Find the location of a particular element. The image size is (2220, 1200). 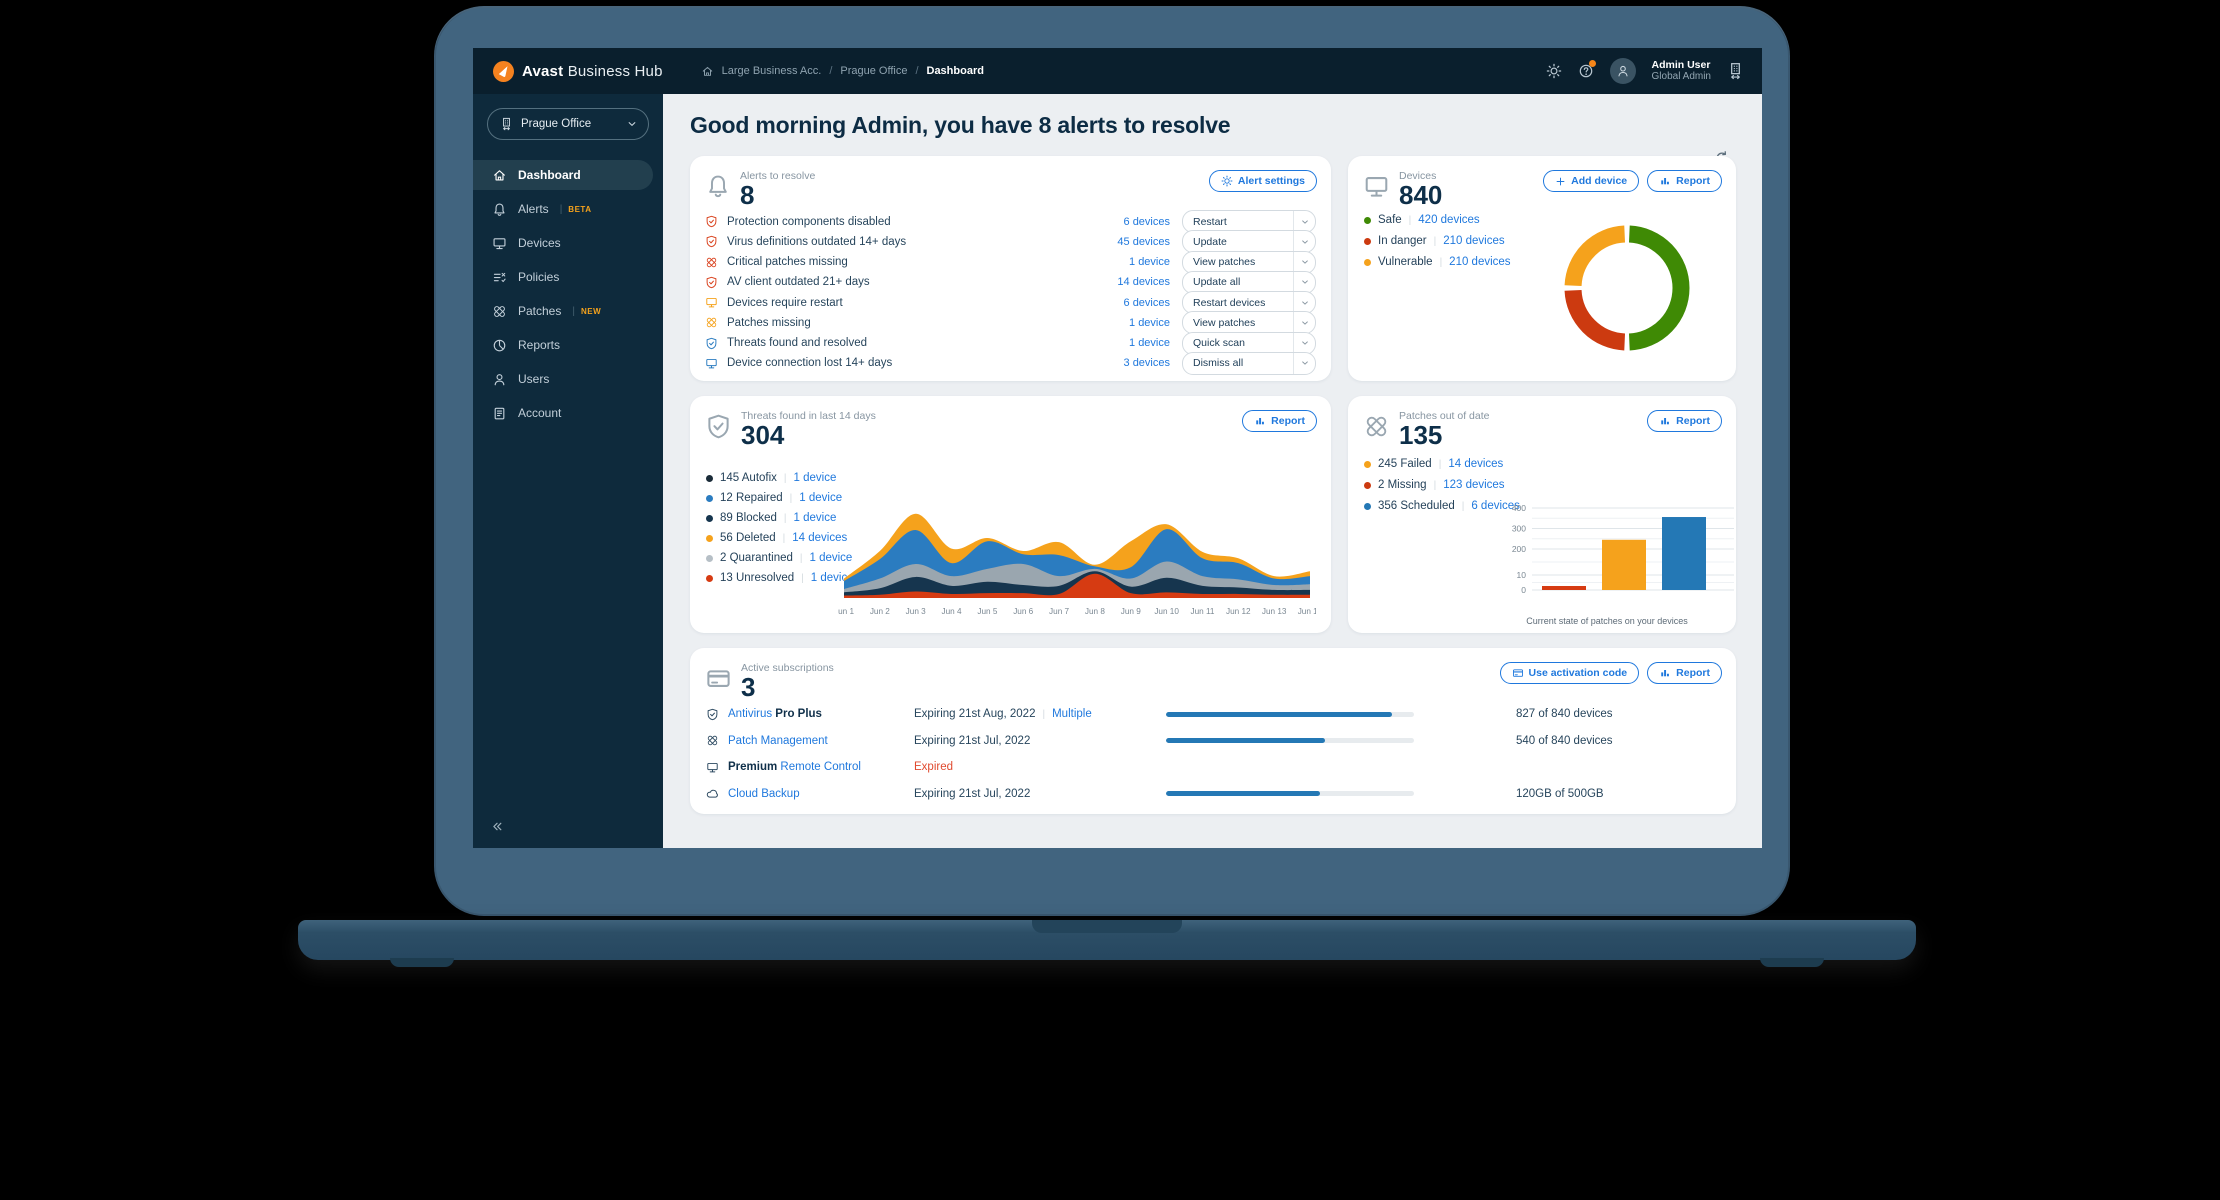

bar-chart-caption: Current state of patches on your devices is located at coordinates (1607, 621).